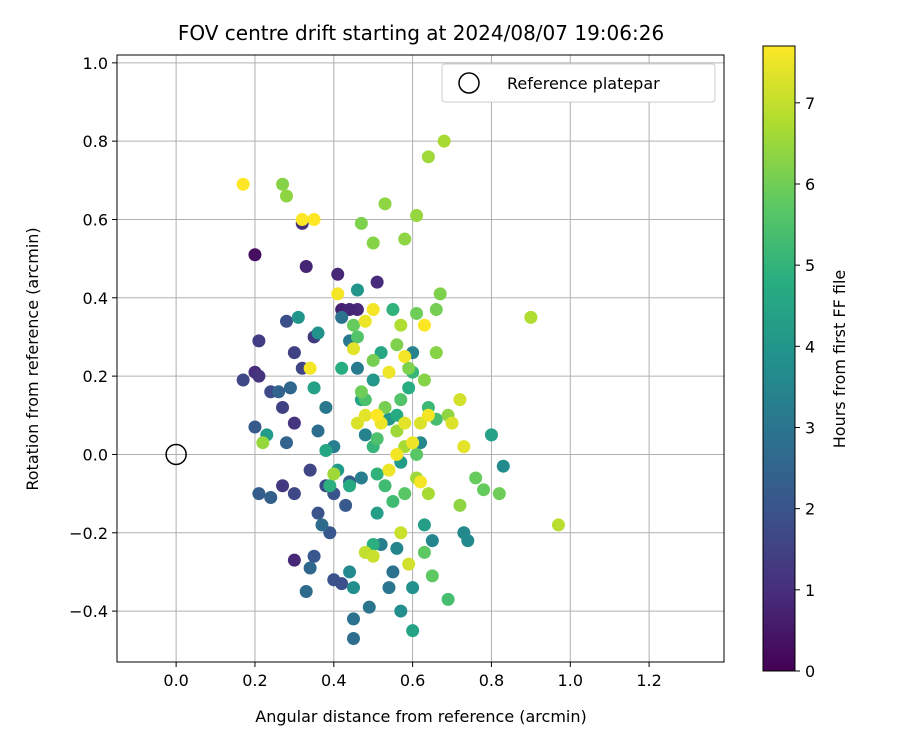  Describe the element at coordinates (412, 676) in the screenshot. I see `x-axis-ticks: 0.0 0.2 0.4 0.6 0.8 1.0 1.2` at that location.